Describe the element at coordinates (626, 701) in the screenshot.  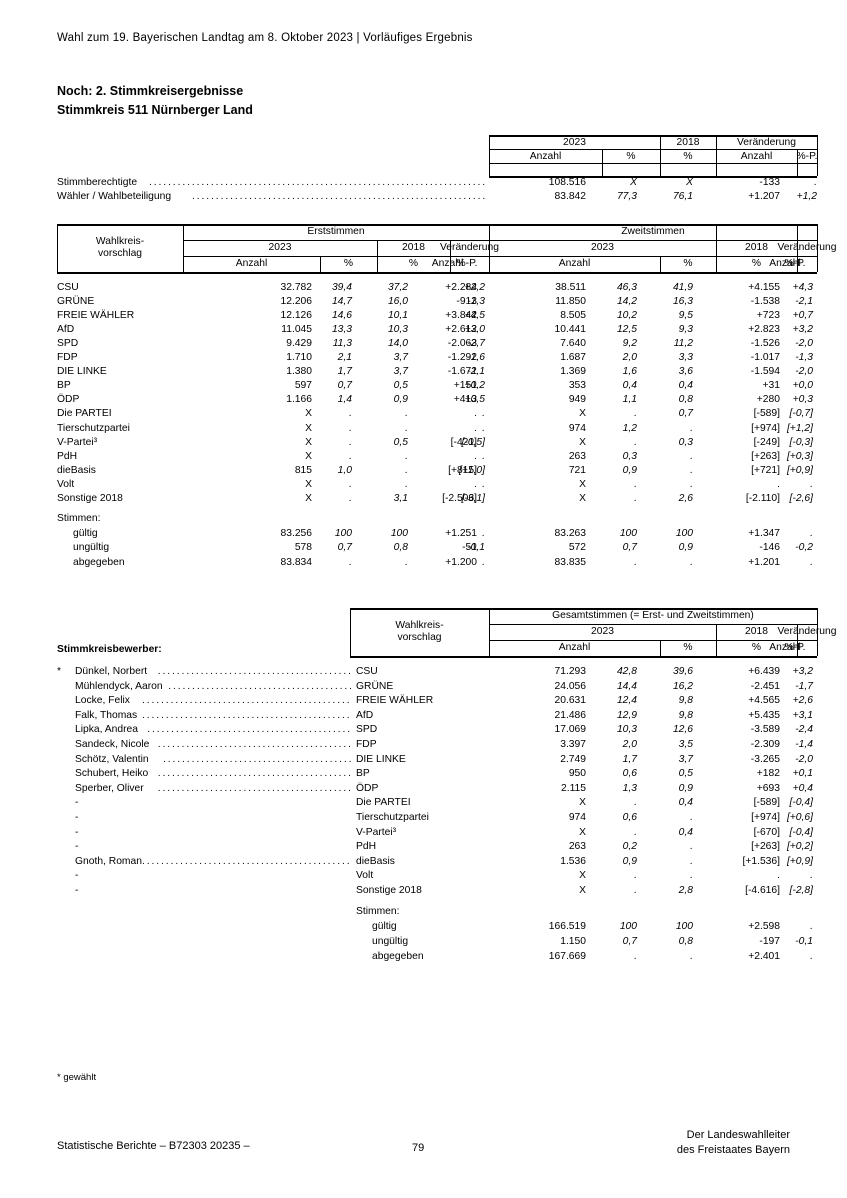
I see `gesamt-pct-2023: 12,4` at that location.